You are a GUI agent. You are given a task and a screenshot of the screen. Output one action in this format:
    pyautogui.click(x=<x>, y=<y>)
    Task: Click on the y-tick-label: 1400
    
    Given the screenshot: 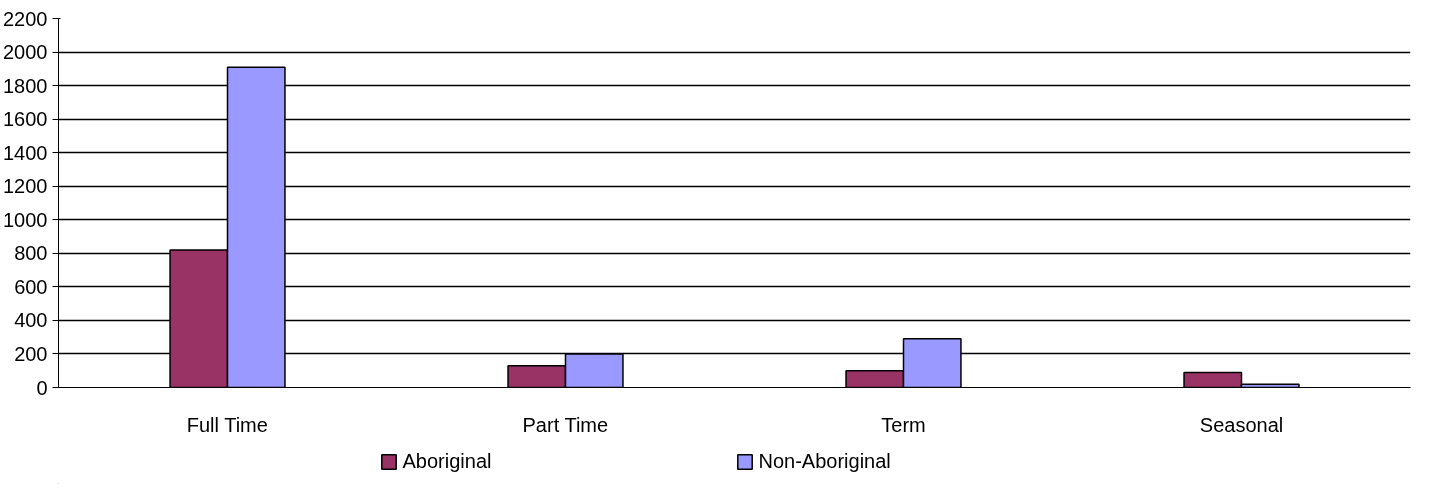 What is the action you would take?
    pyautogui.click(x=25, y=152)
    